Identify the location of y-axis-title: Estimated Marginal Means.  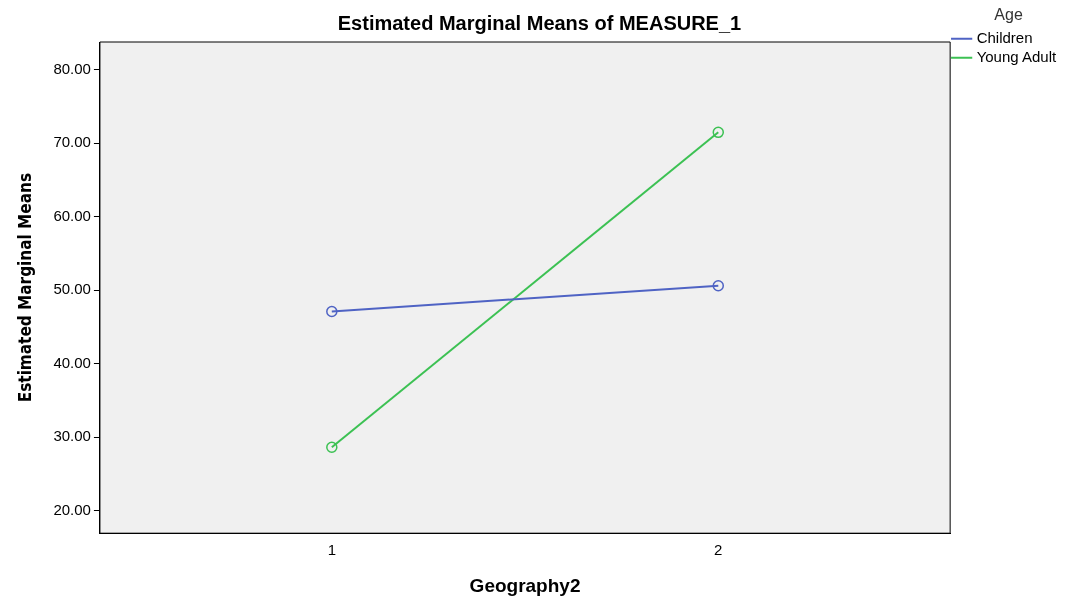
(24, 287).